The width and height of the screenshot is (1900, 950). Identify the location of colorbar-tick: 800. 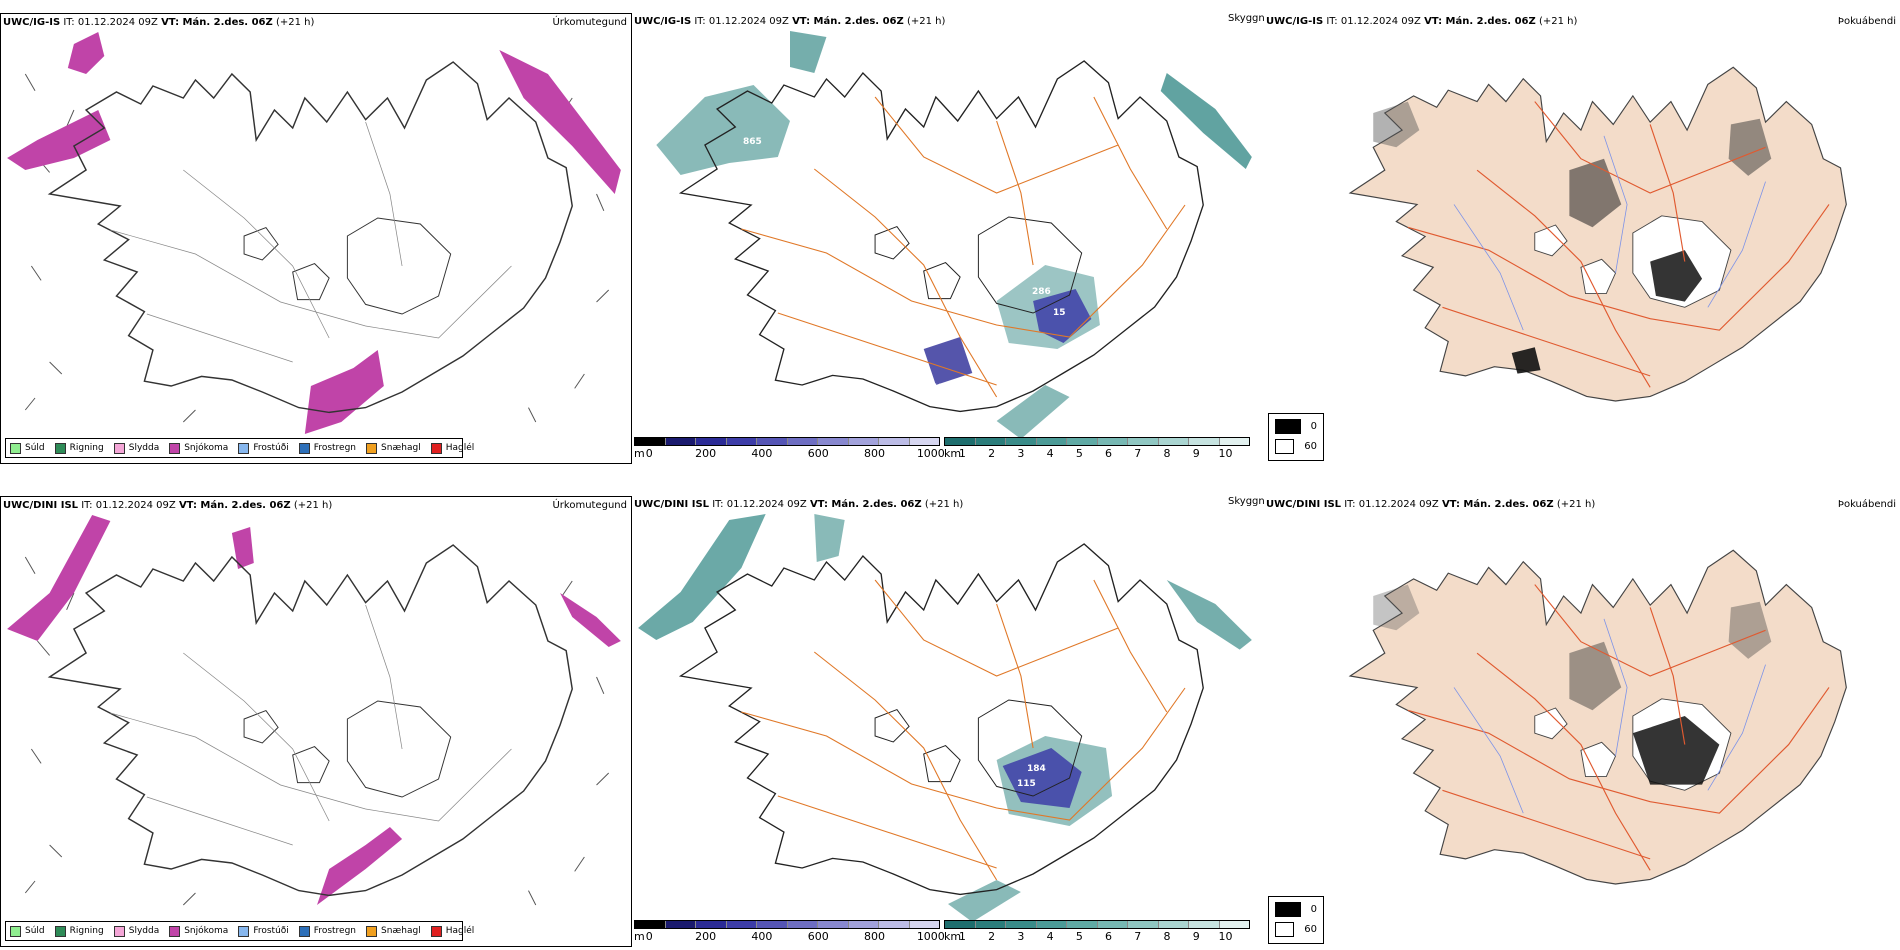
(875, 453).